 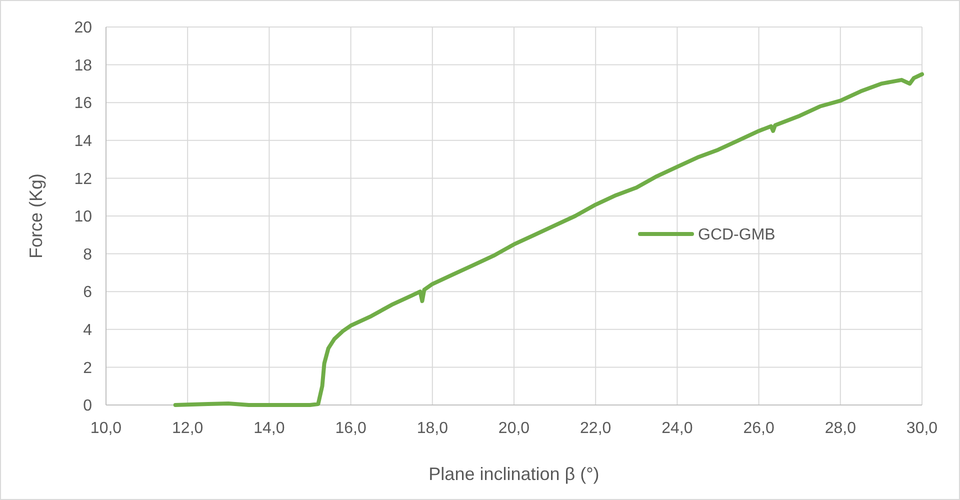 I want to click on y-tick-label: 20, so click(x=83, y=28).